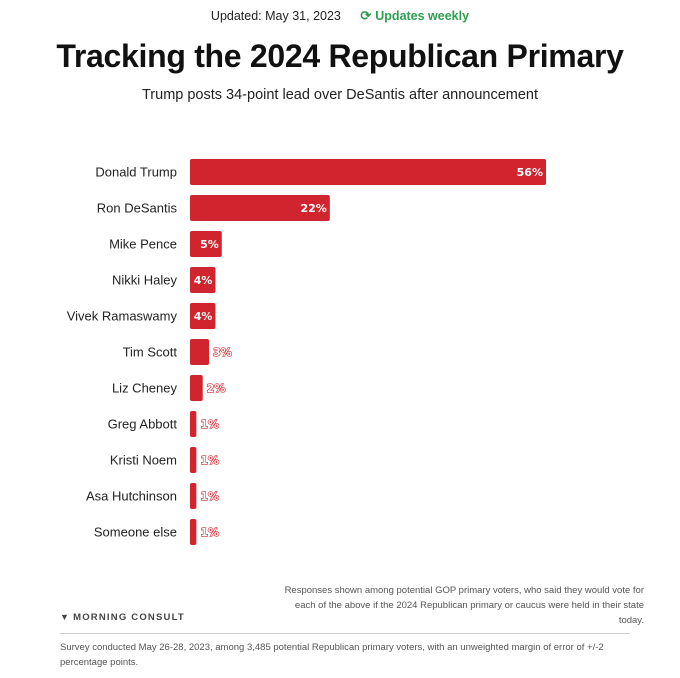 The width and height of the screenshot is (680, 678). Describe the element at coordinates (143, 424) in the screenshot. I see `category-label: Greg Abbott` at that location.